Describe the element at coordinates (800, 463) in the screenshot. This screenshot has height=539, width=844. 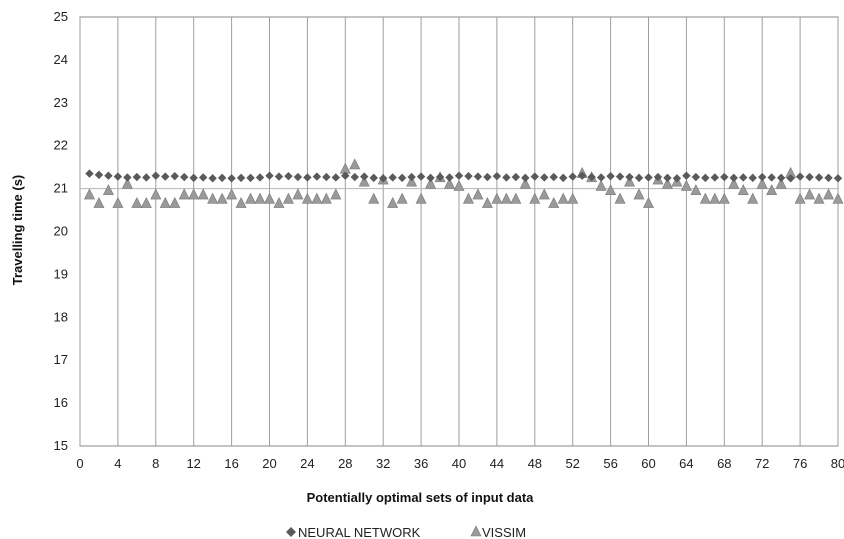
I see `x-tick-label: 76` at that location.